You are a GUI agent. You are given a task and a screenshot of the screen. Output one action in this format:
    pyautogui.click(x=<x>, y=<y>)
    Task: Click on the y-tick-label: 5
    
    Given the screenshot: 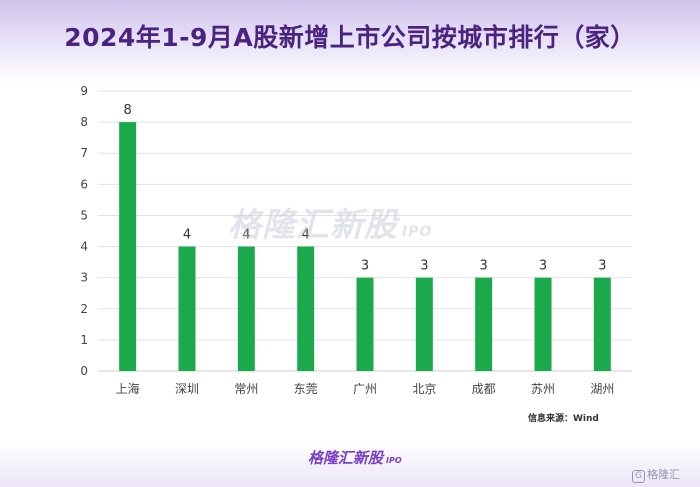 What is the action you would take?
    pyautogui.click(x=84, y=215)
    